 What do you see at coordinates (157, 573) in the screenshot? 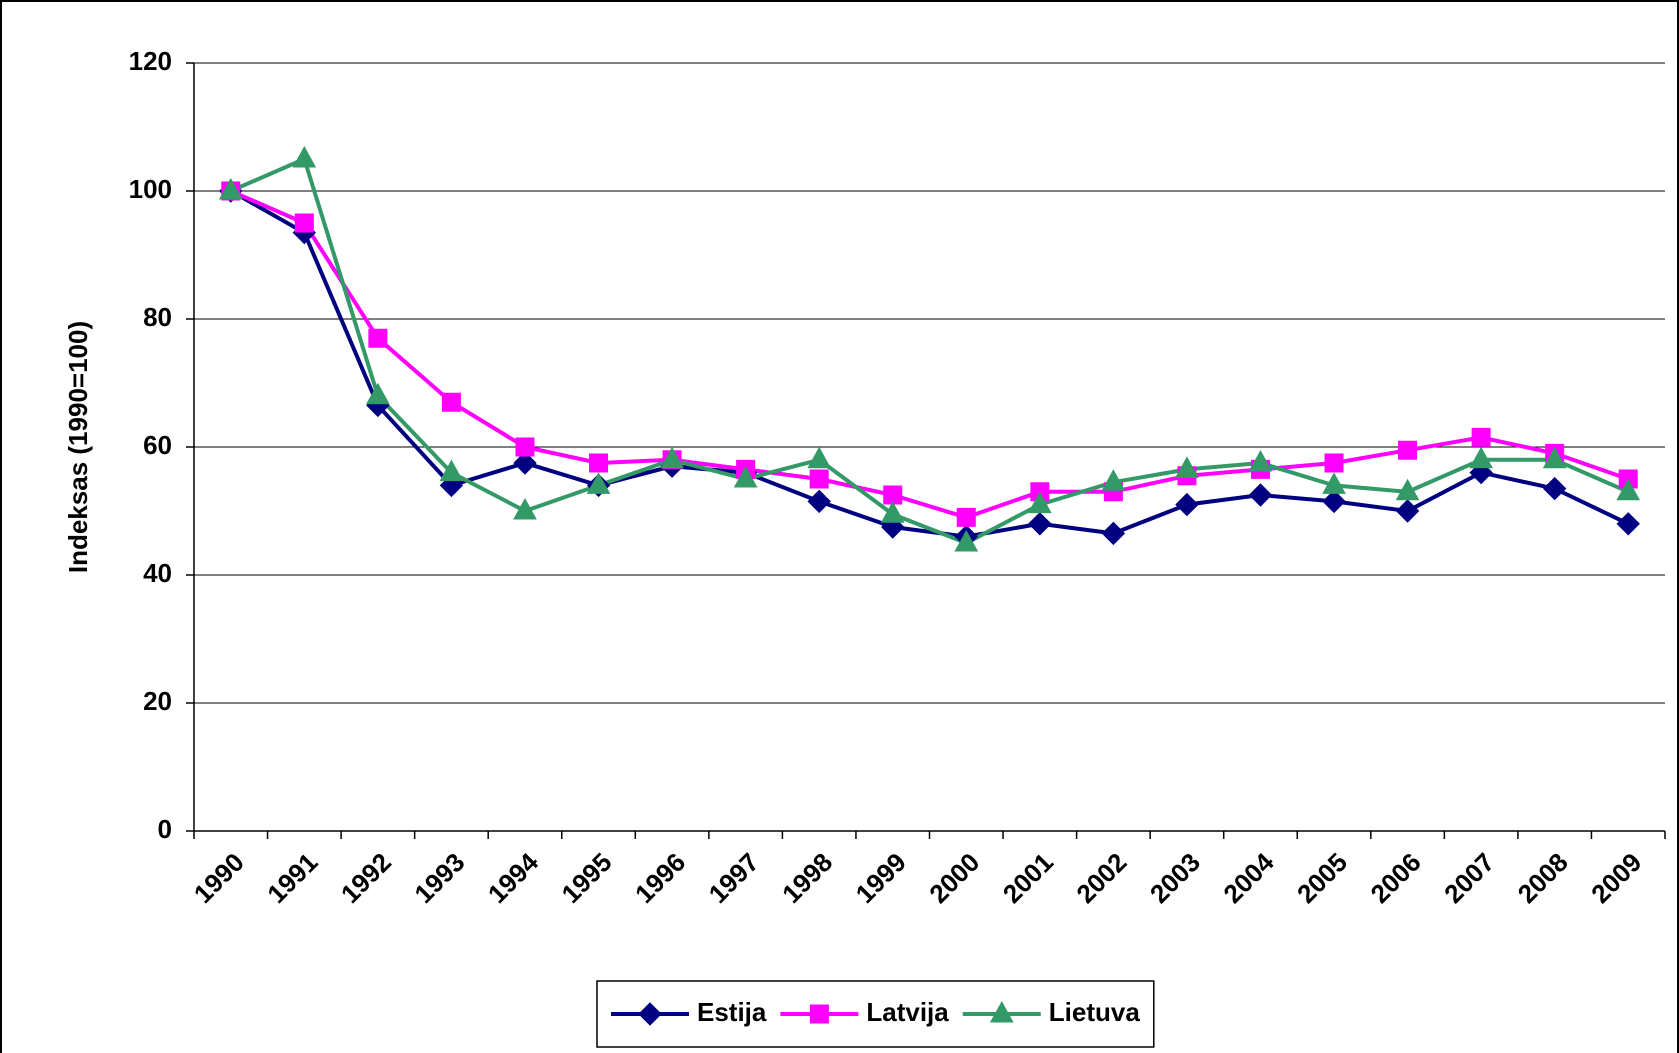
I see `y-tick-label: 40` at bounding box center [157, 573].